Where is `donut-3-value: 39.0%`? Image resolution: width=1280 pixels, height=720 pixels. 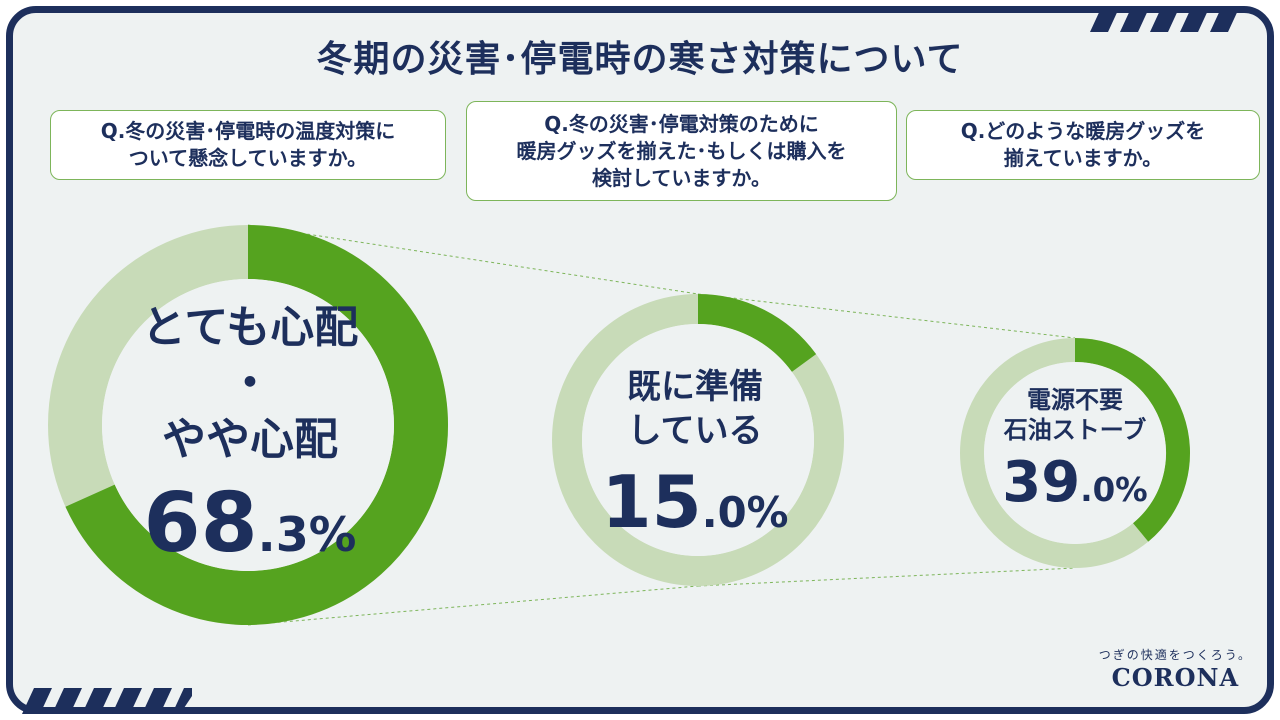
donut-3-value: 39.0% is located at coordinates (1075, 482).